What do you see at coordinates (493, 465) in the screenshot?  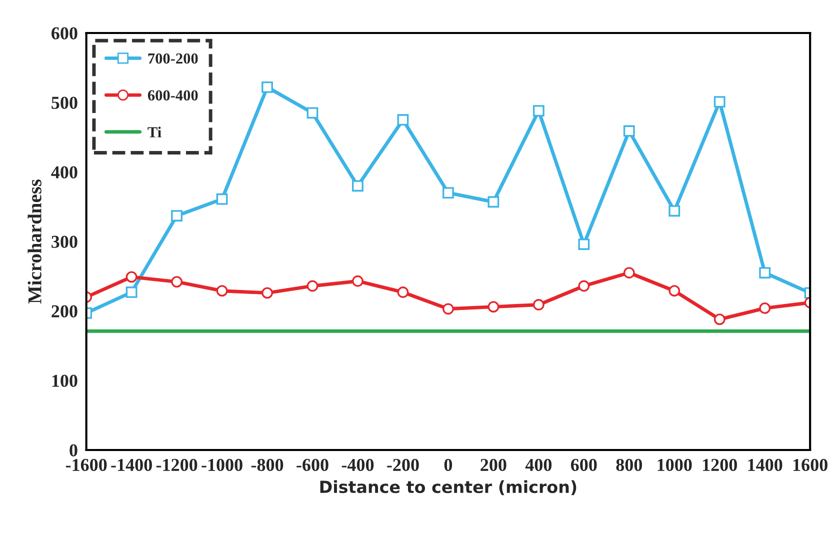 I see `x-tick-label: 200` at bounding box center [493, 465].